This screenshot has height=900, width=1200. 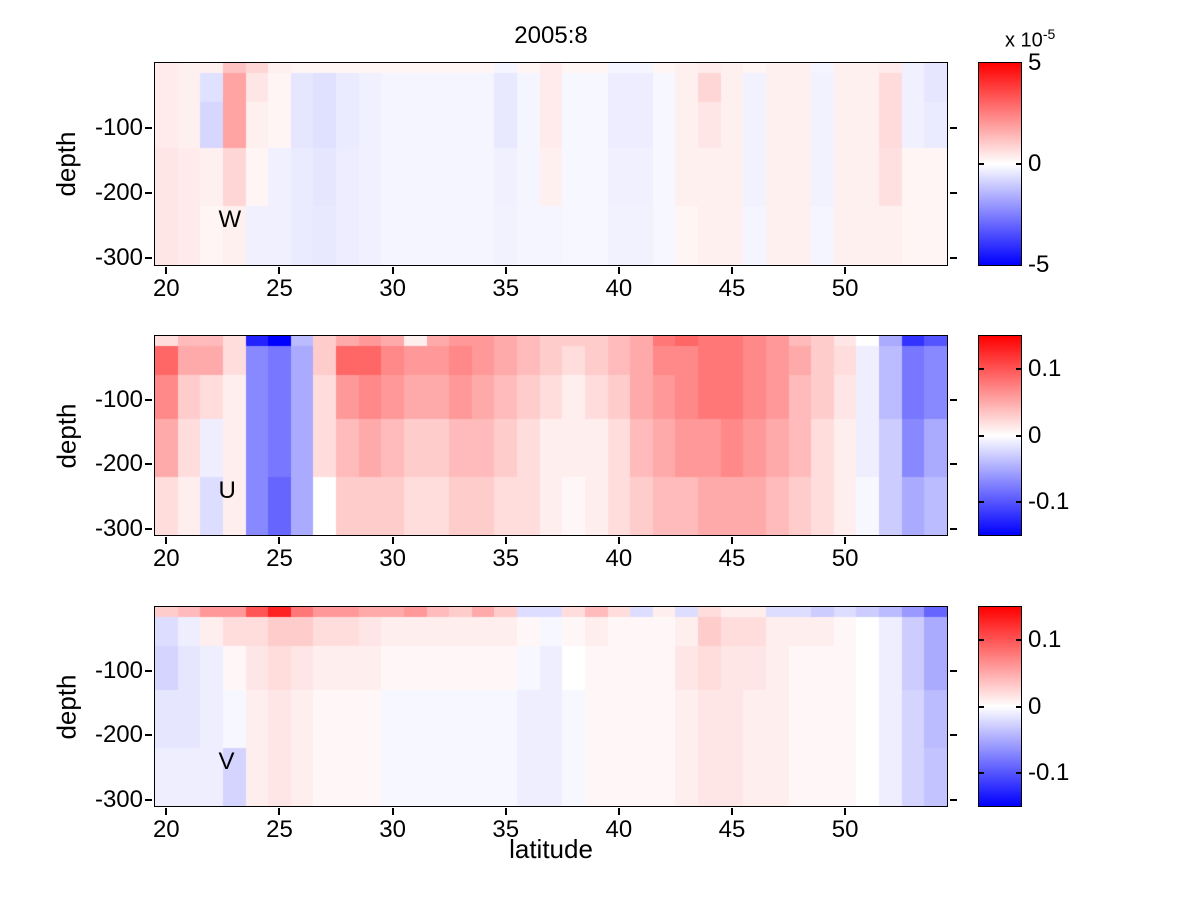 What do you see at coordinates (392, 558) in the screenshot?
I see `x-tick-label: 30` at bounding box center [392, 558].